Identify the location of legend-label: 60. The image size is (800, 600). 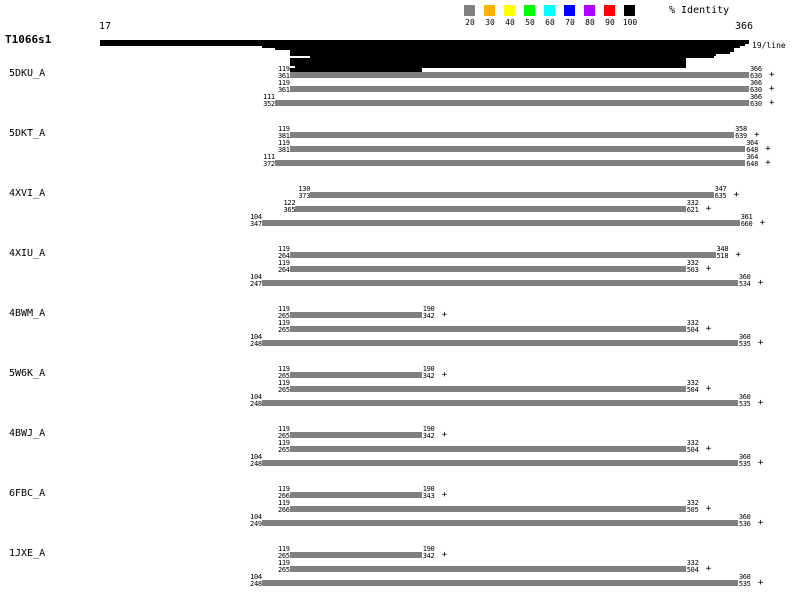
(550, 22).